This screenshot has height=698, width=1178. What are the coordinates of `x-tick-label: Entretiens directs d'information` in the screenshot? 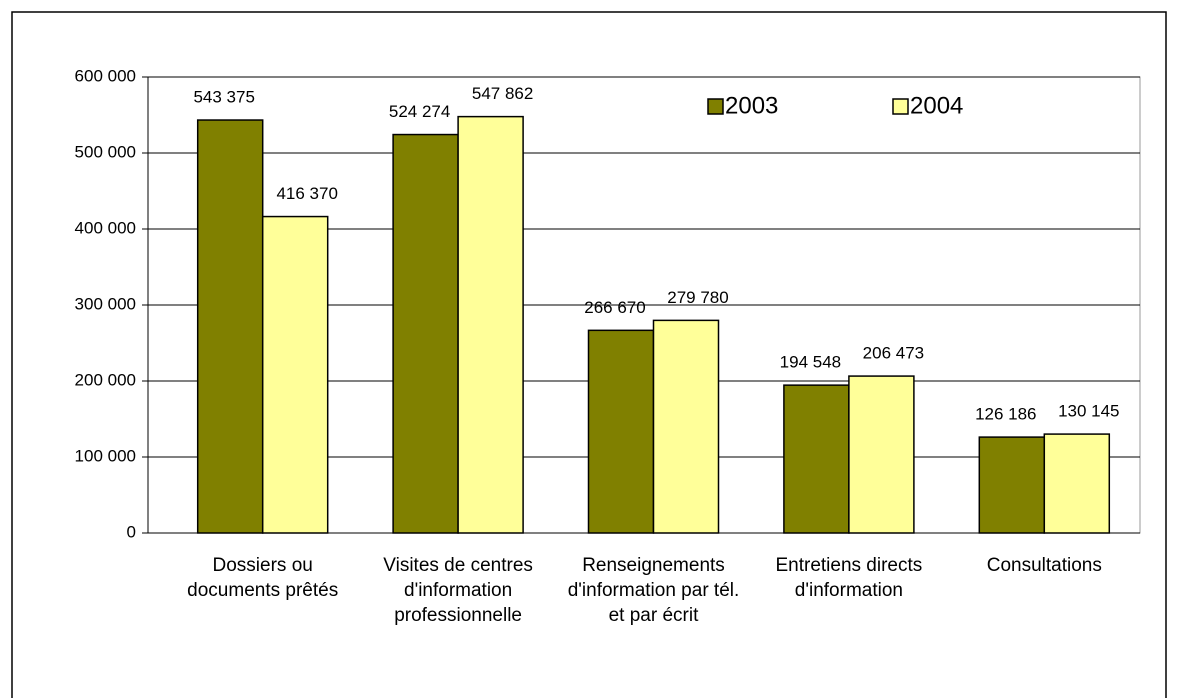 It's located at (849, 578).